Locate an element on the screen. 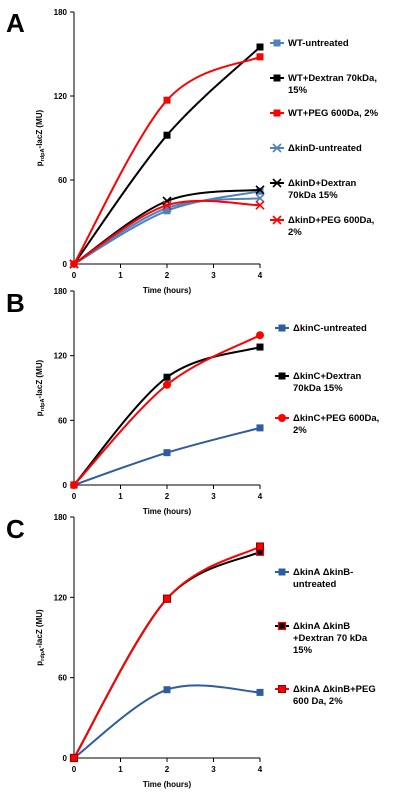  legend-label: WT+PEG 600Da, 2% is located at coordinates (333, 113).